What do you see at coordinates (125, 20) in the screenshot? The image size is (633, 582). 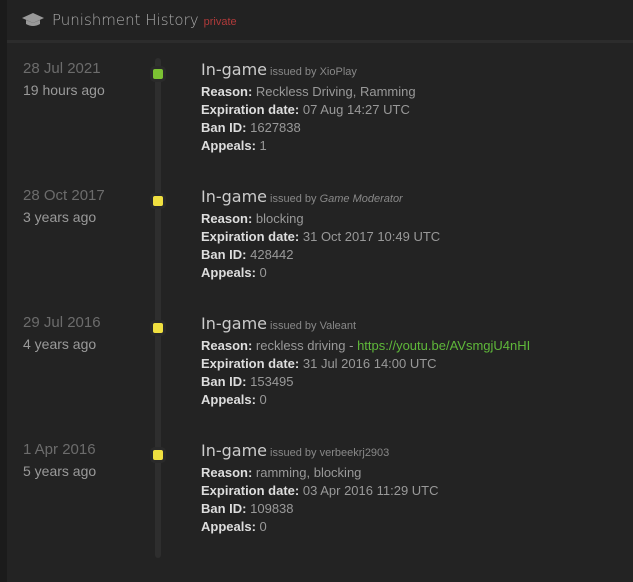 I see `panel-title: Punishment History` at bounding box center [125, 20].